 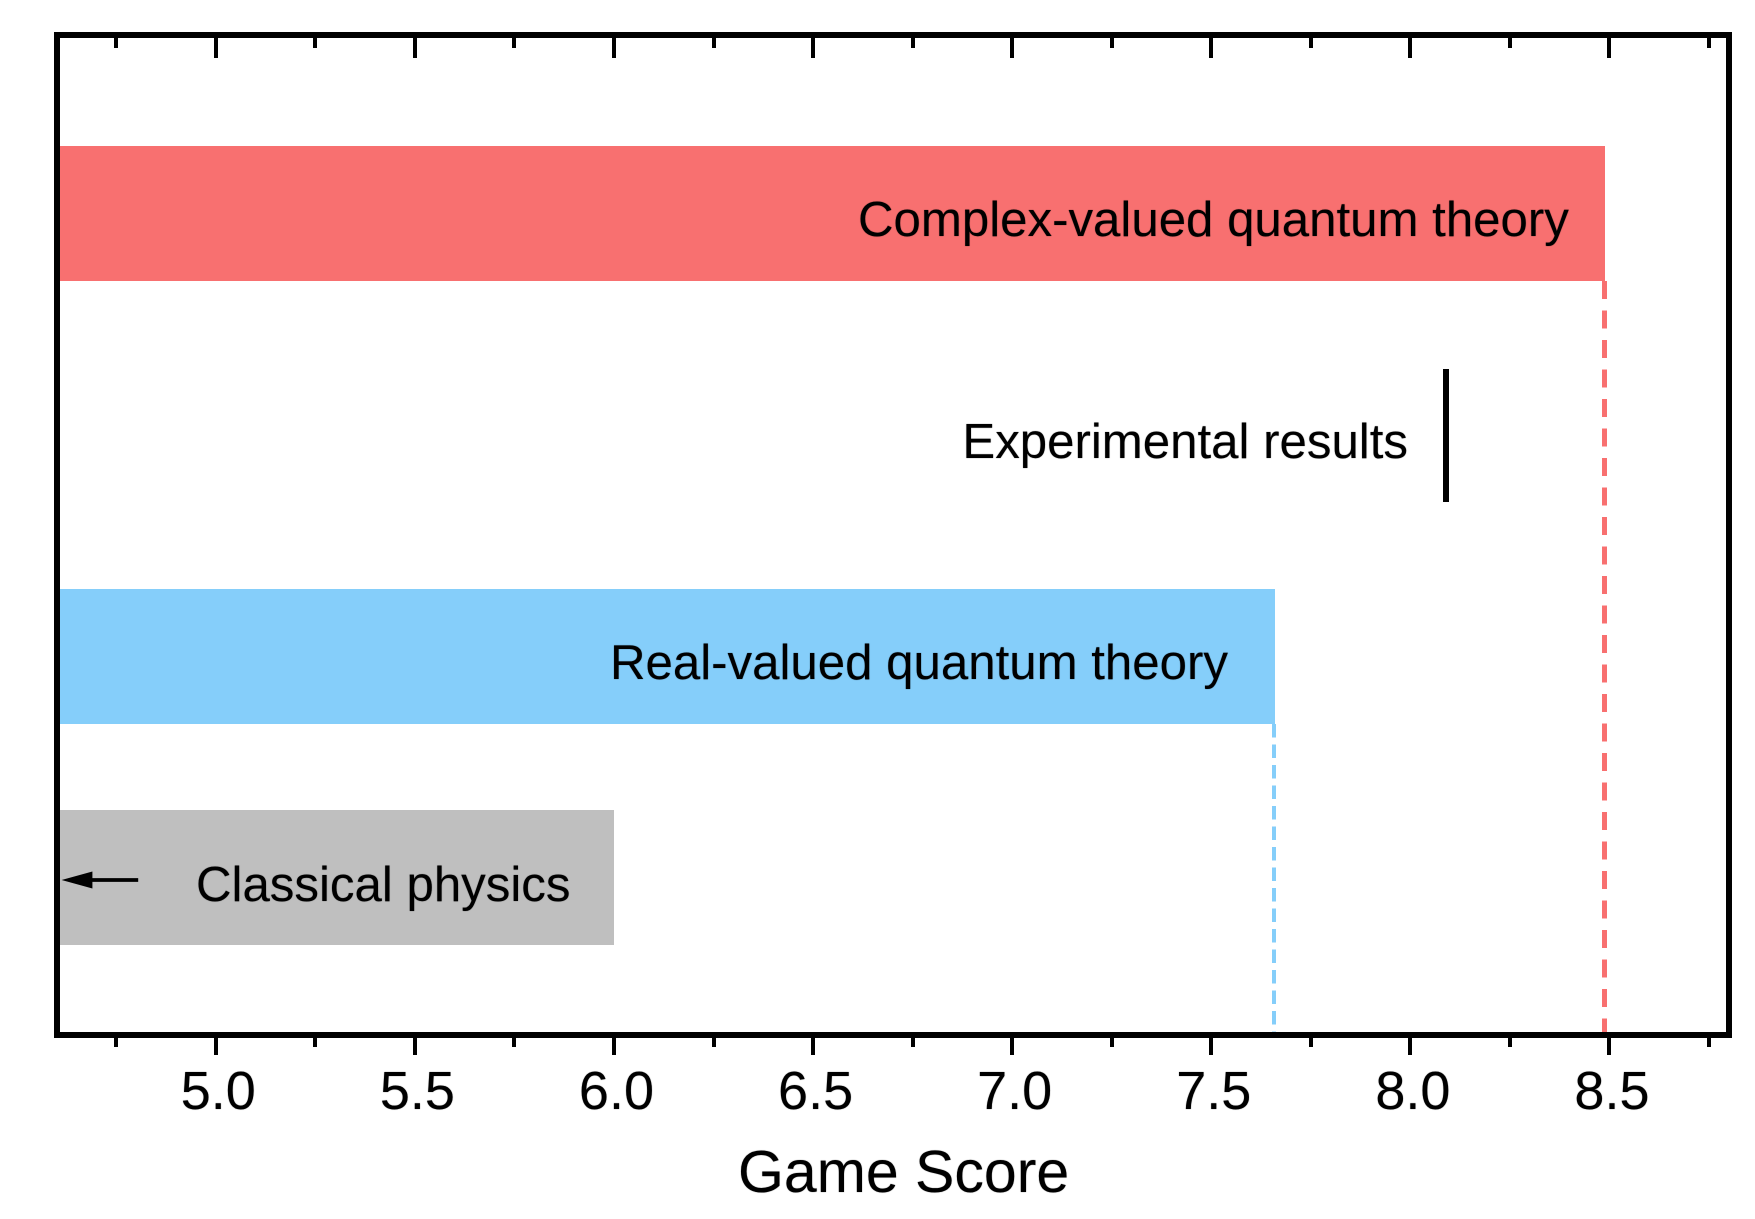 I want to click on row-label-2: Real-valued quantum theory, so click(x=919, y=663).